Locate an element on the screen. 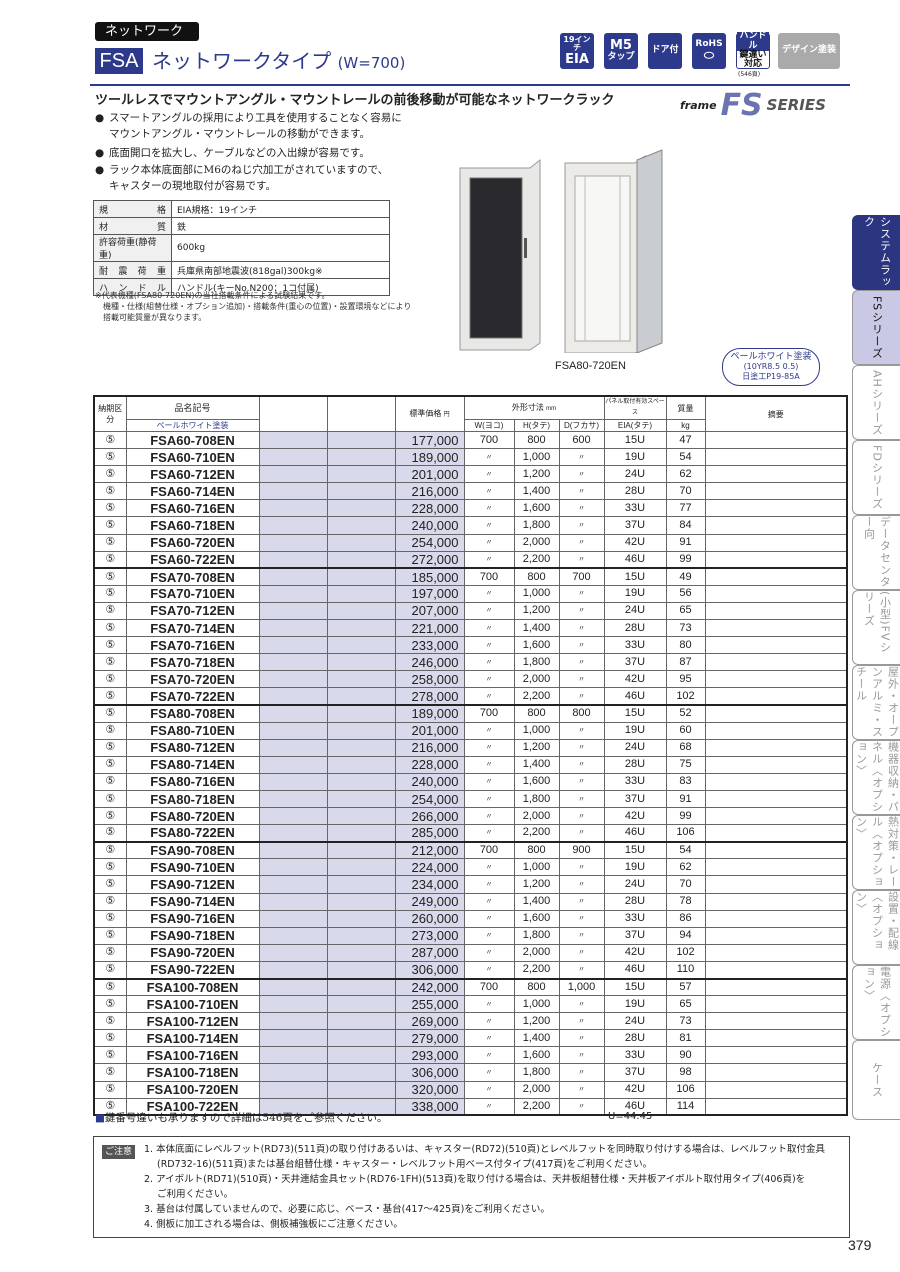 The width and height of the screenshot is (900, 1272). side-tab-8: 機器収納・パネル〈オプション〉 is located at coordinates (876, 777).